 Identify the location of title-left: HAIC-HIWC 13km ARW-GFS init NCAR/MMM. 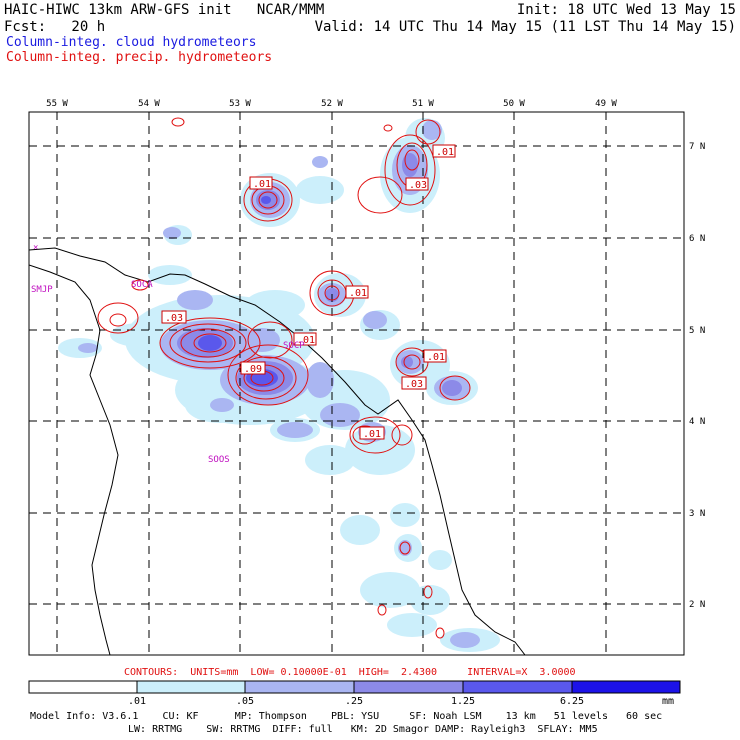
(164, 10).